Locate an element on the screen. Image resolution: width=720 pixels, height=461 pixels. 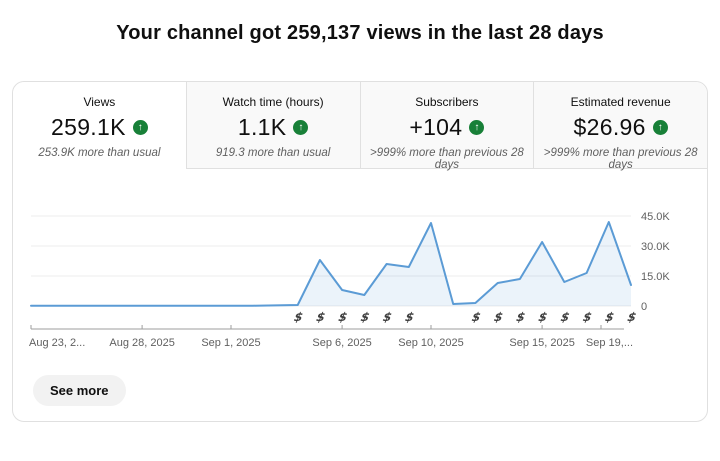
metric-value: $26.96 is located at coordinates (609, 126).